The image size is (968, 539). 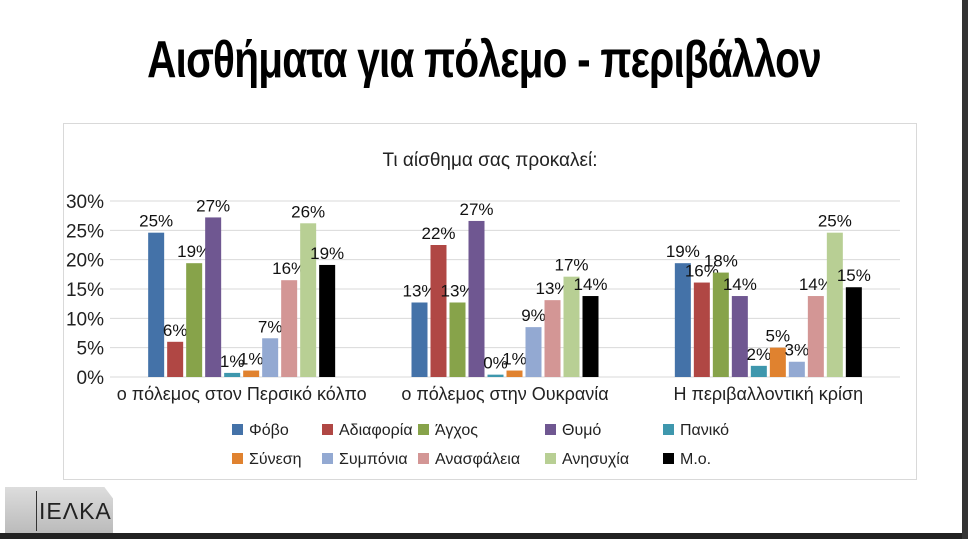 What do you see at coordinates (504, 394) in the screenshot?
I see `x-category-label: ο πόλεμος στην Ουκρανία` at bounding box center [504, 394].